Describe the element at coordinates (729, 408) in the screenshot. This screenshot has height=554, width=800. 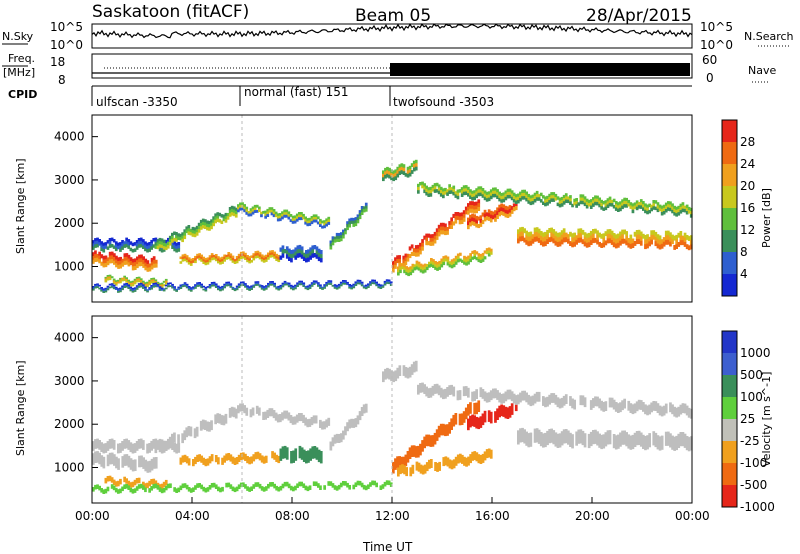
I see `velocity-colorbar-swatch` at that location.